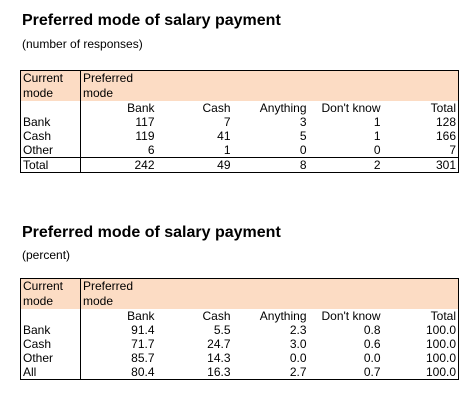 The width and height of the screenshot is (474, 411). What do you see at coordinates (118, 165) in the screenshot?
I see `table-cell: 242` at bounding box center [118, 165].